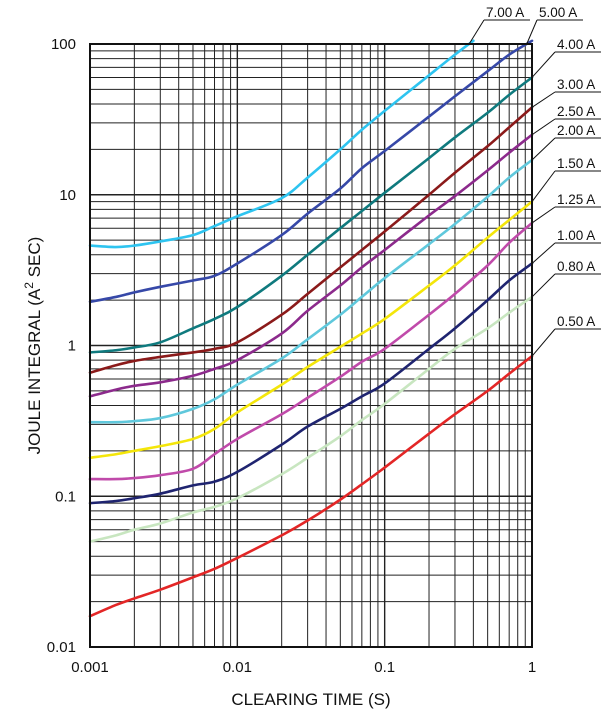  What do you see at coordinates (310, 699) in the screenshot?
I see `x-axis-title: CLEARING TIME (S)` at bounding box center [310, 699].